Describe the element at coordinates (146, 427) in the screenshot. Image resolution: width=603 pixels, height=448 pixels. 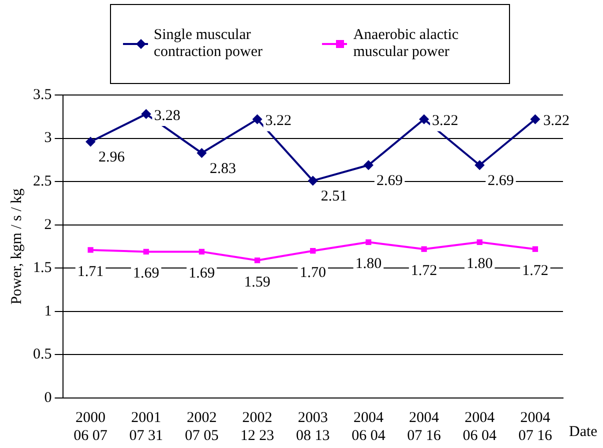
I see `x-tick-label: 2001 07 31` at that location.